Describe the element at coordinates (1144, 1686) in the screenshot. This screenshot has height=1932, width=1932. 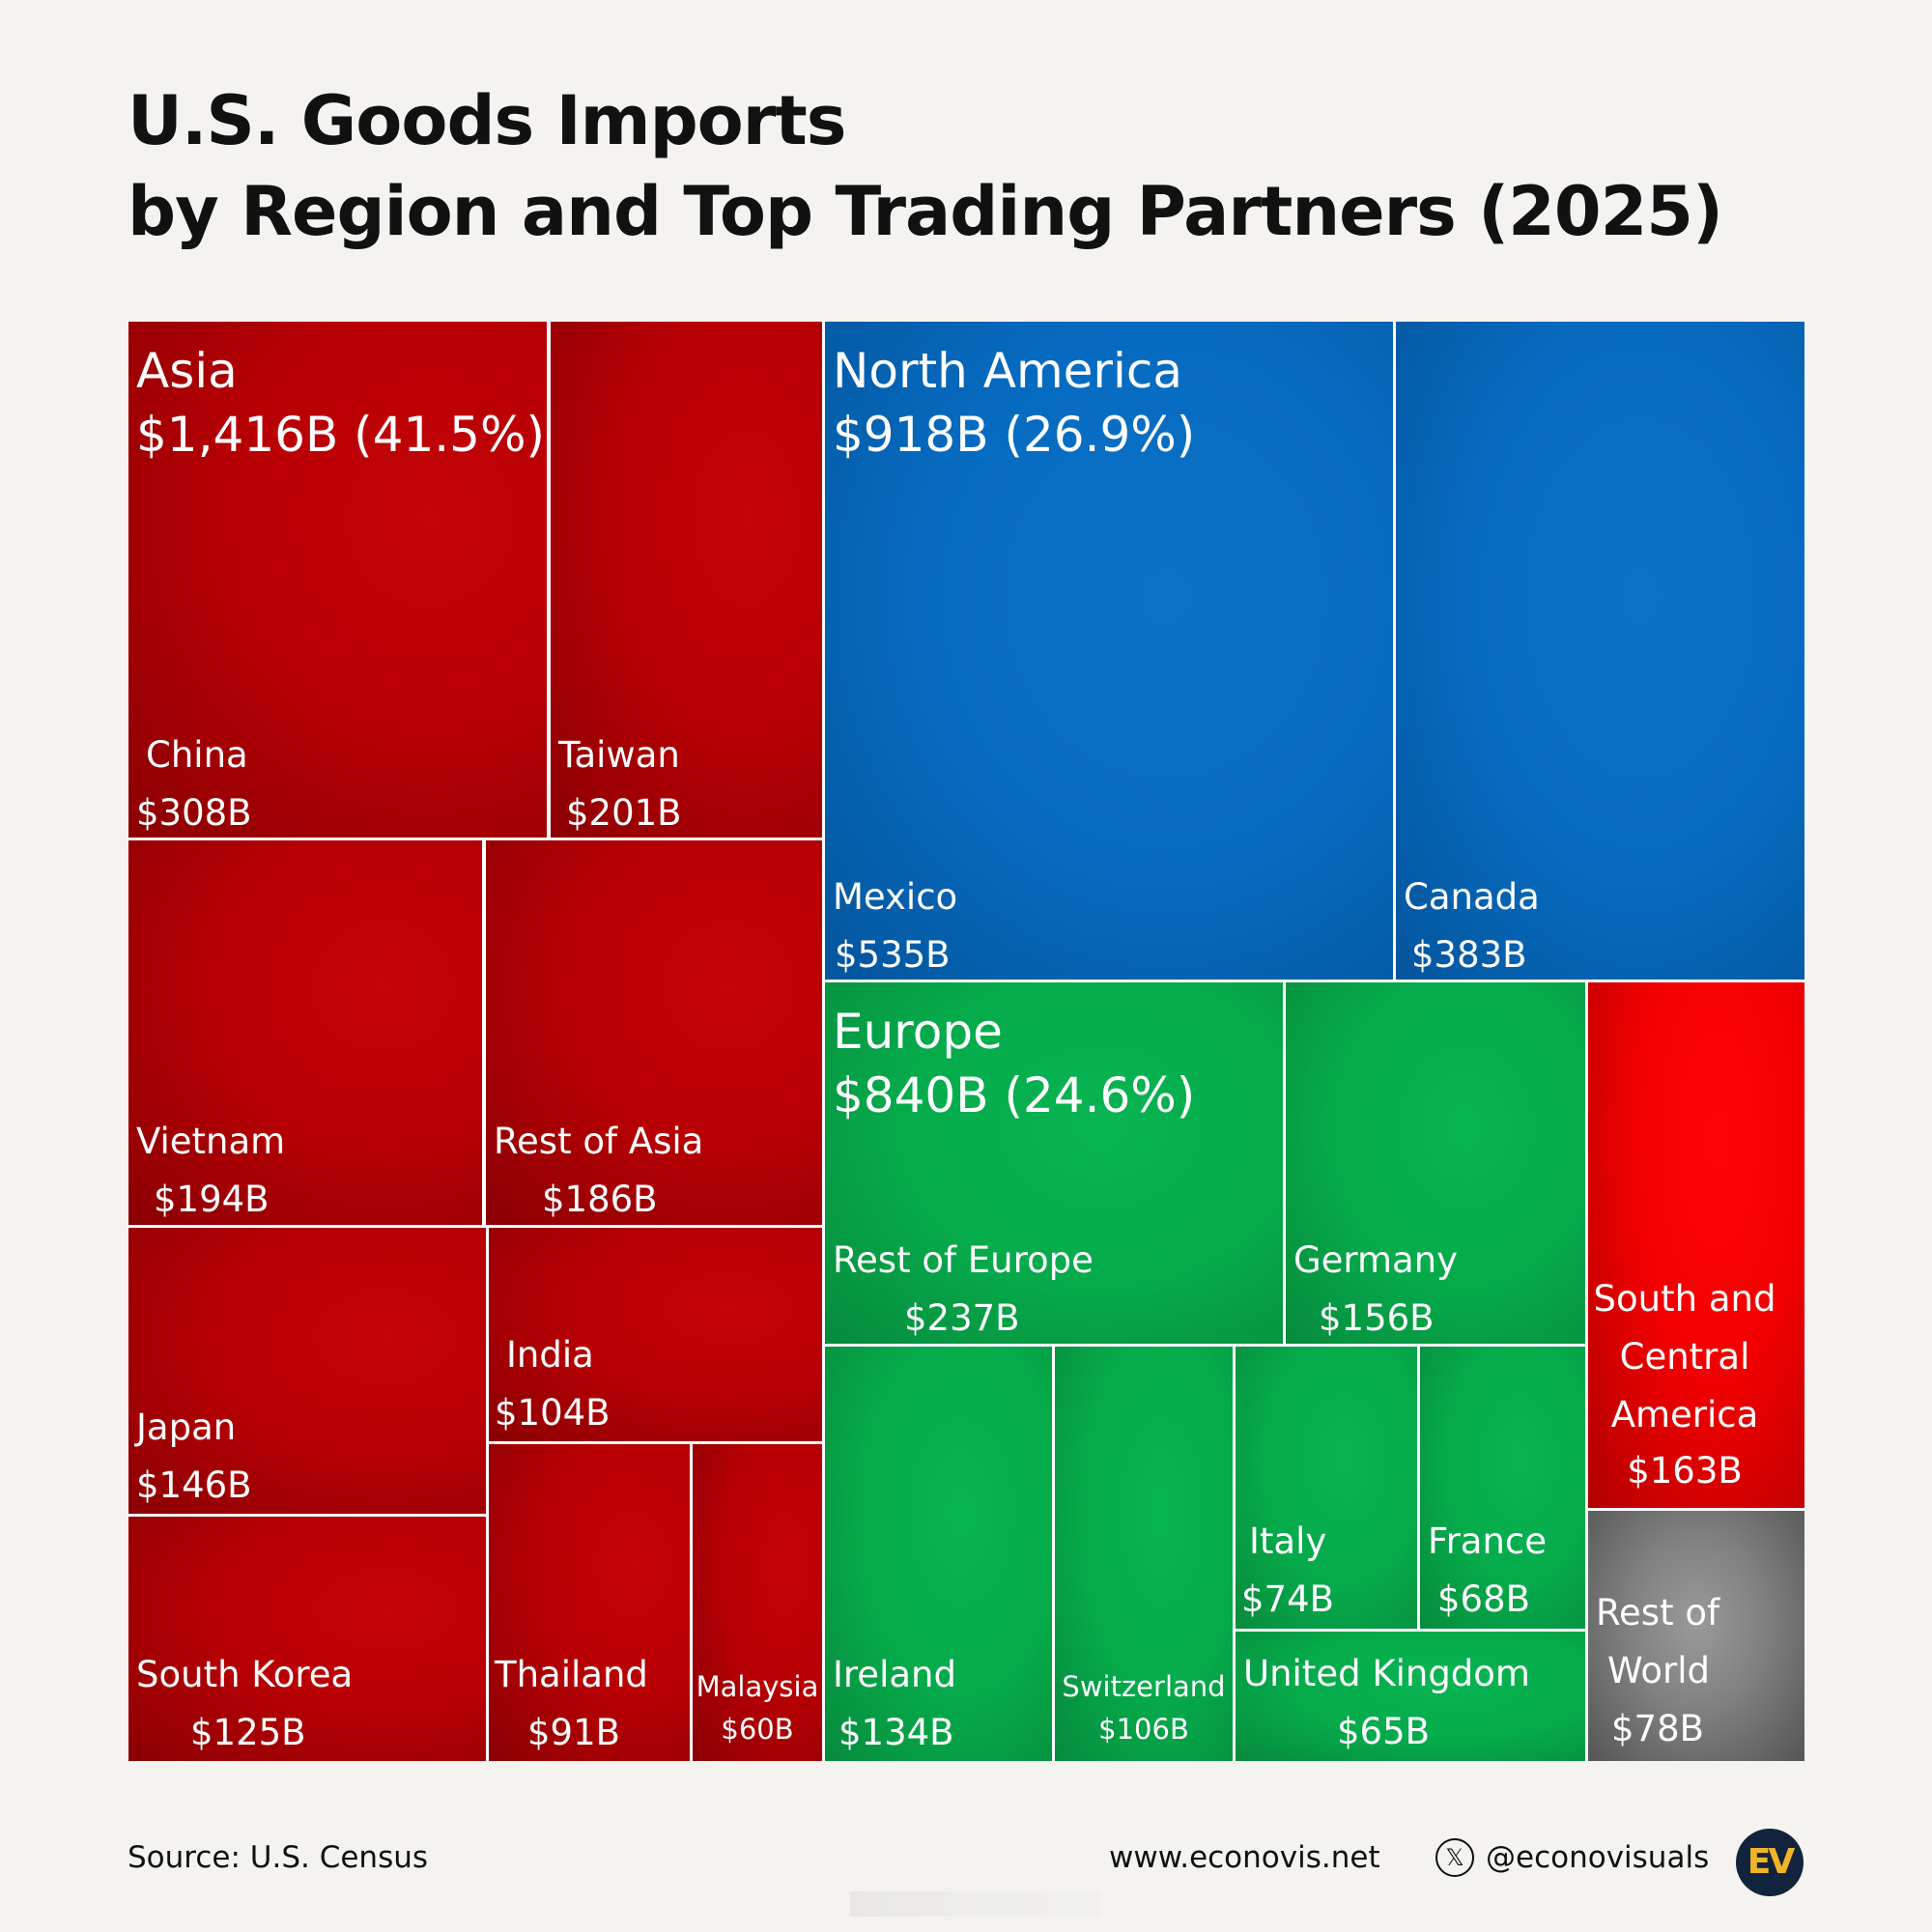
I see `label-switzerland-name: Switzerland` at that location.